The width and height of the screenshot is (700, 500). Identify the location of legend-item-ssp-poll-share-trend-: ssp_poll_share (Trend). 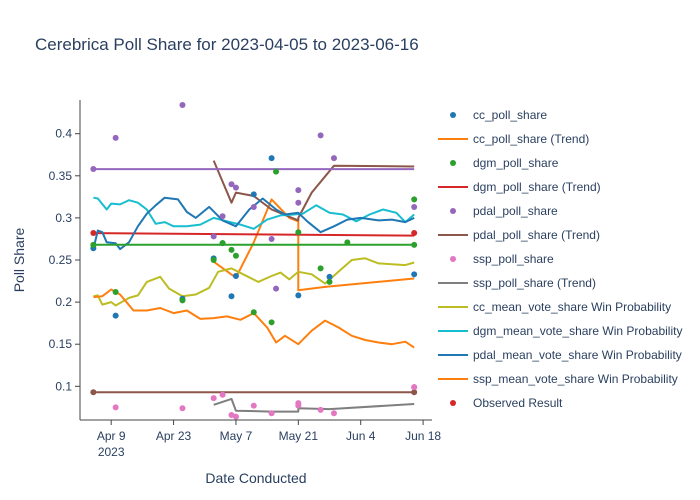
(517, 283).